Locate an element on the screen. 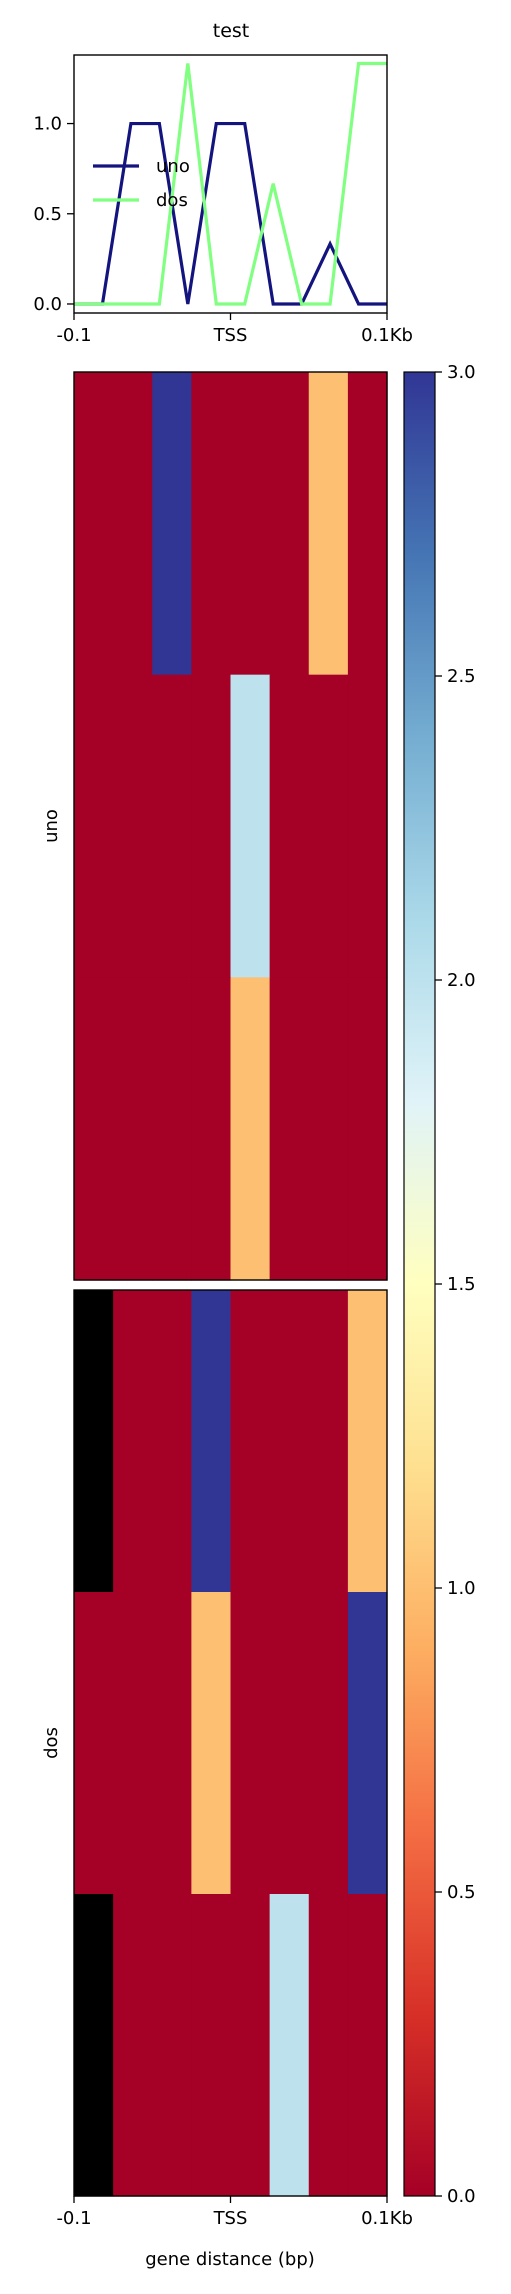  profile-x-ticks: -0.1 TSS 0.1Kb is located at coordinates (234, 329).